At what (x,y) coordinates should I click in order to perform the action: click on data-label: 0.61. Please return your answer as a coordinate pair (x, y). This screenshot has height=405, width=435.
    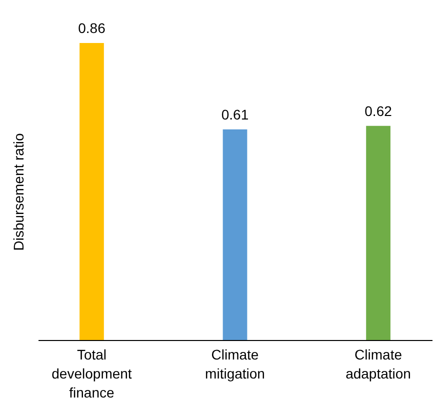
    Looking at the image, I should click on (235, 114).